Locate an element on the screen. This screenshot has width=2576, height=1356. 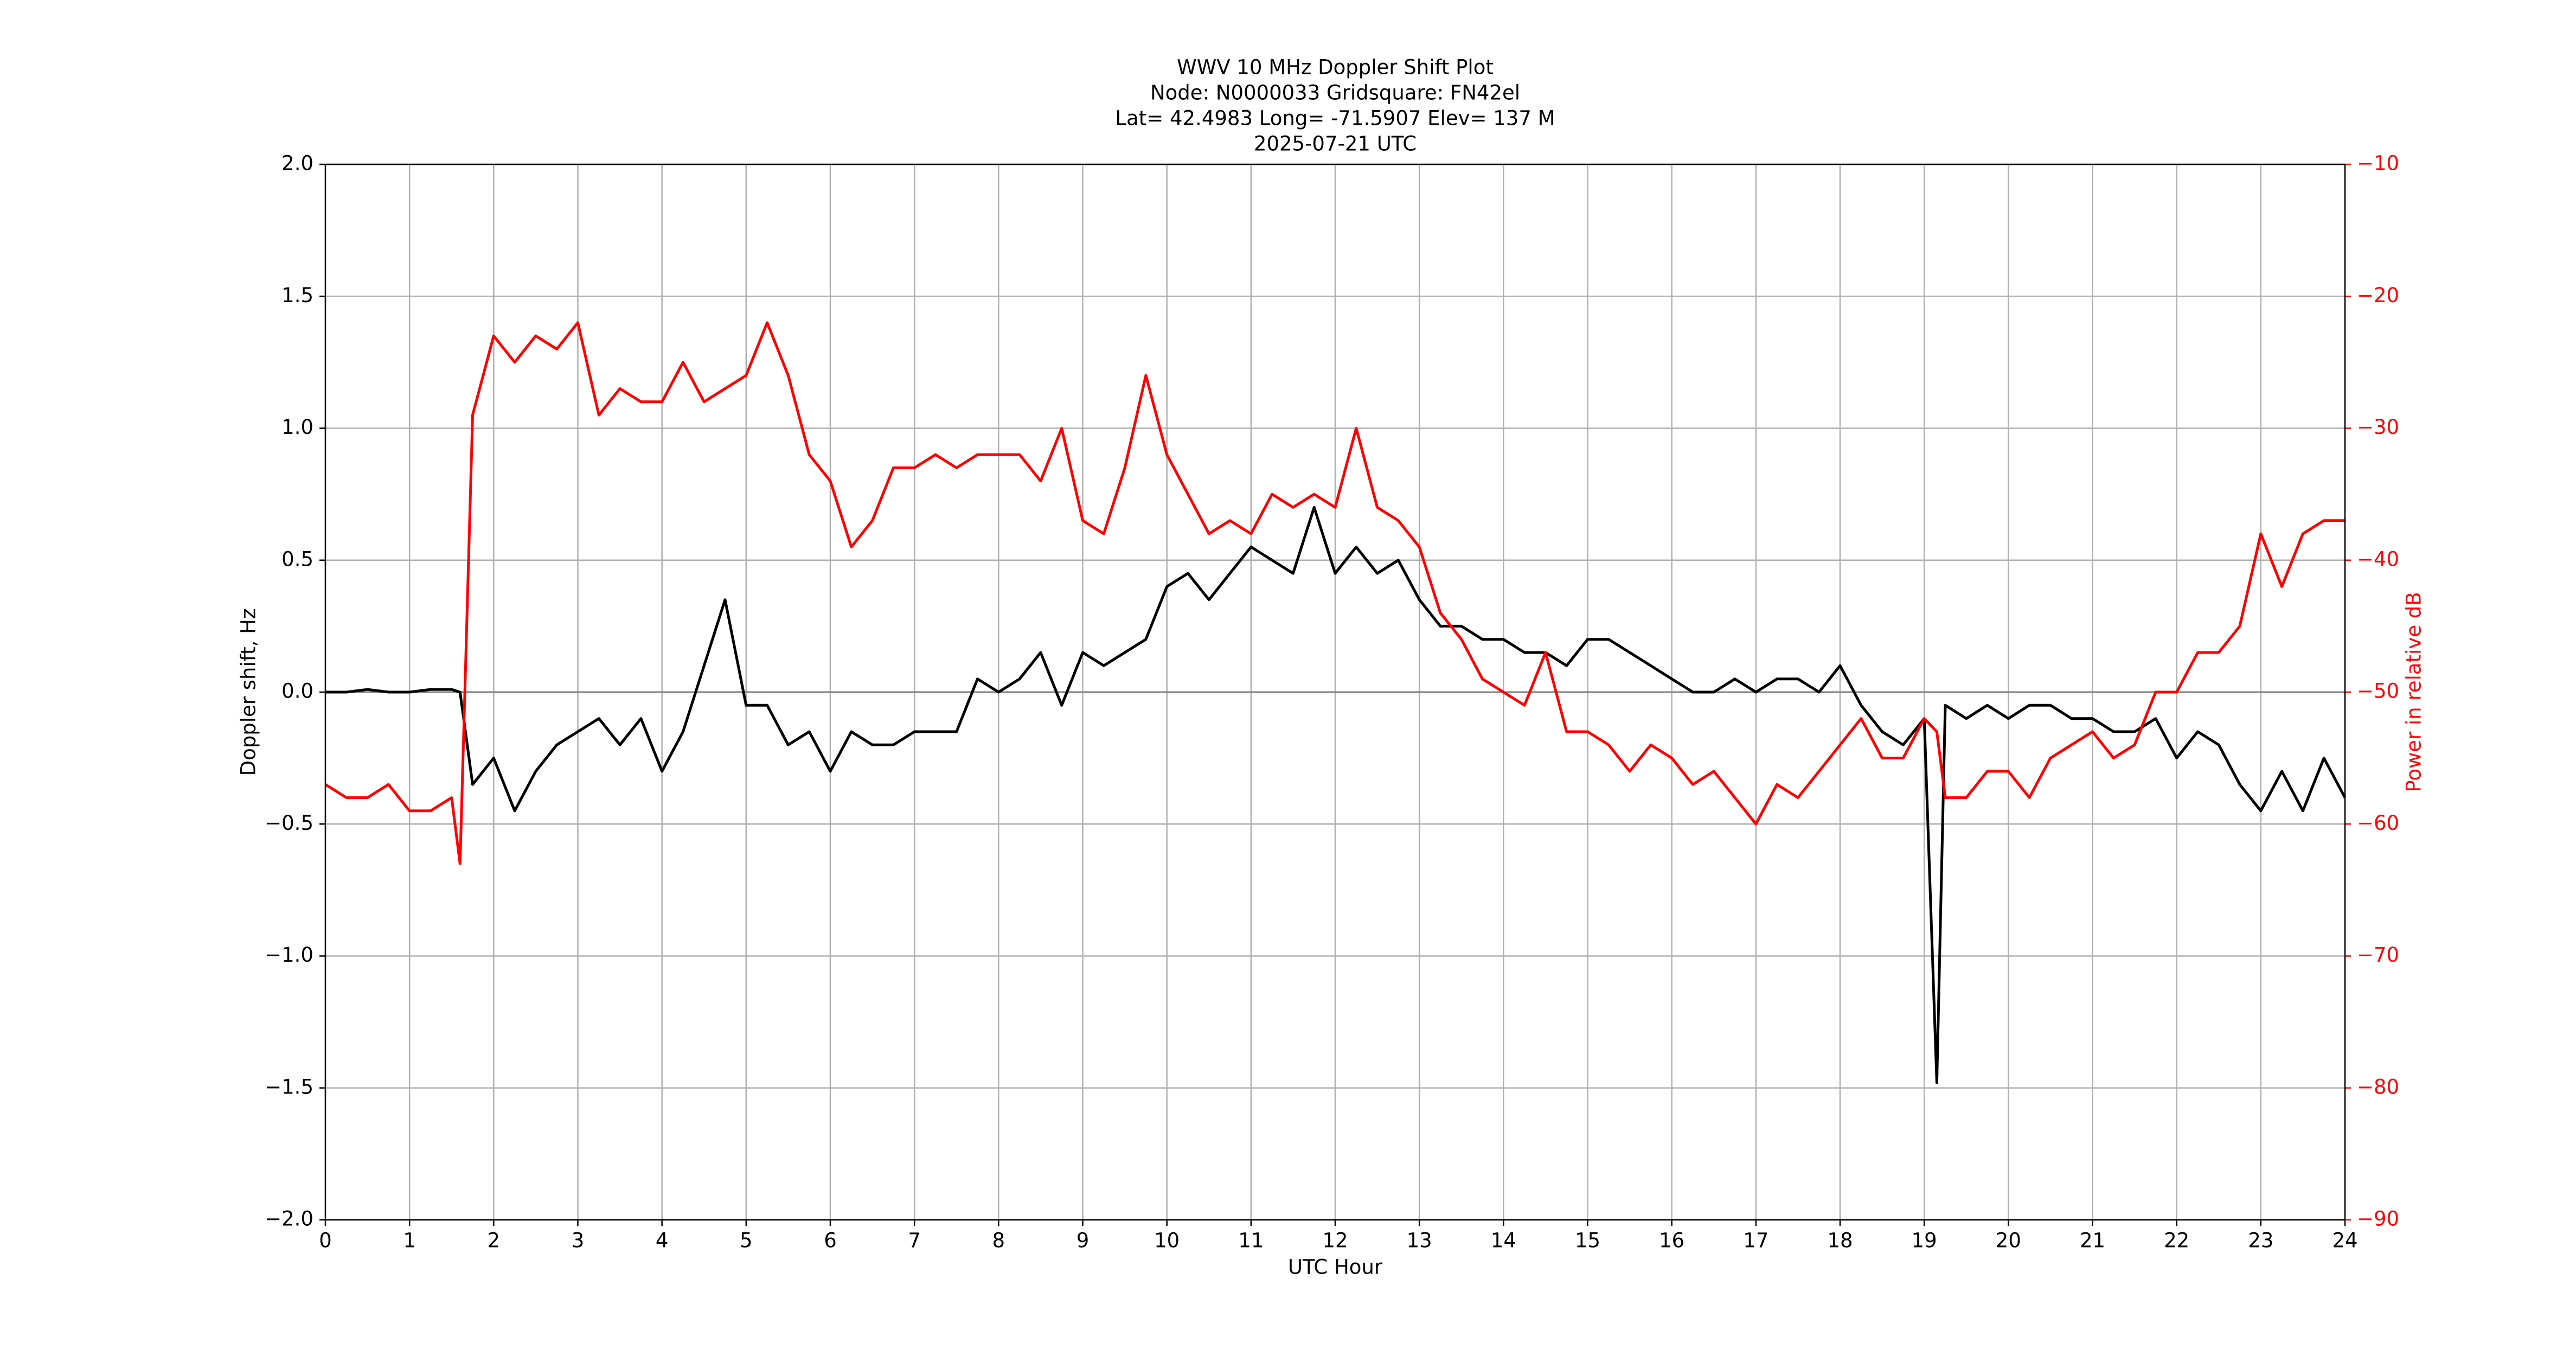
x-tick-label: 14 is located at coordinates (1503, 1240).